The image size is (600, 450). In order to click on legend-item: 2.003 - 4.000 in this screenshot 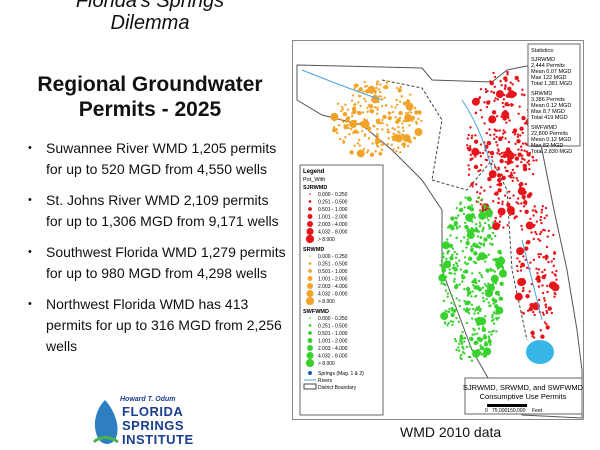, I will do `click(333, 225)`.